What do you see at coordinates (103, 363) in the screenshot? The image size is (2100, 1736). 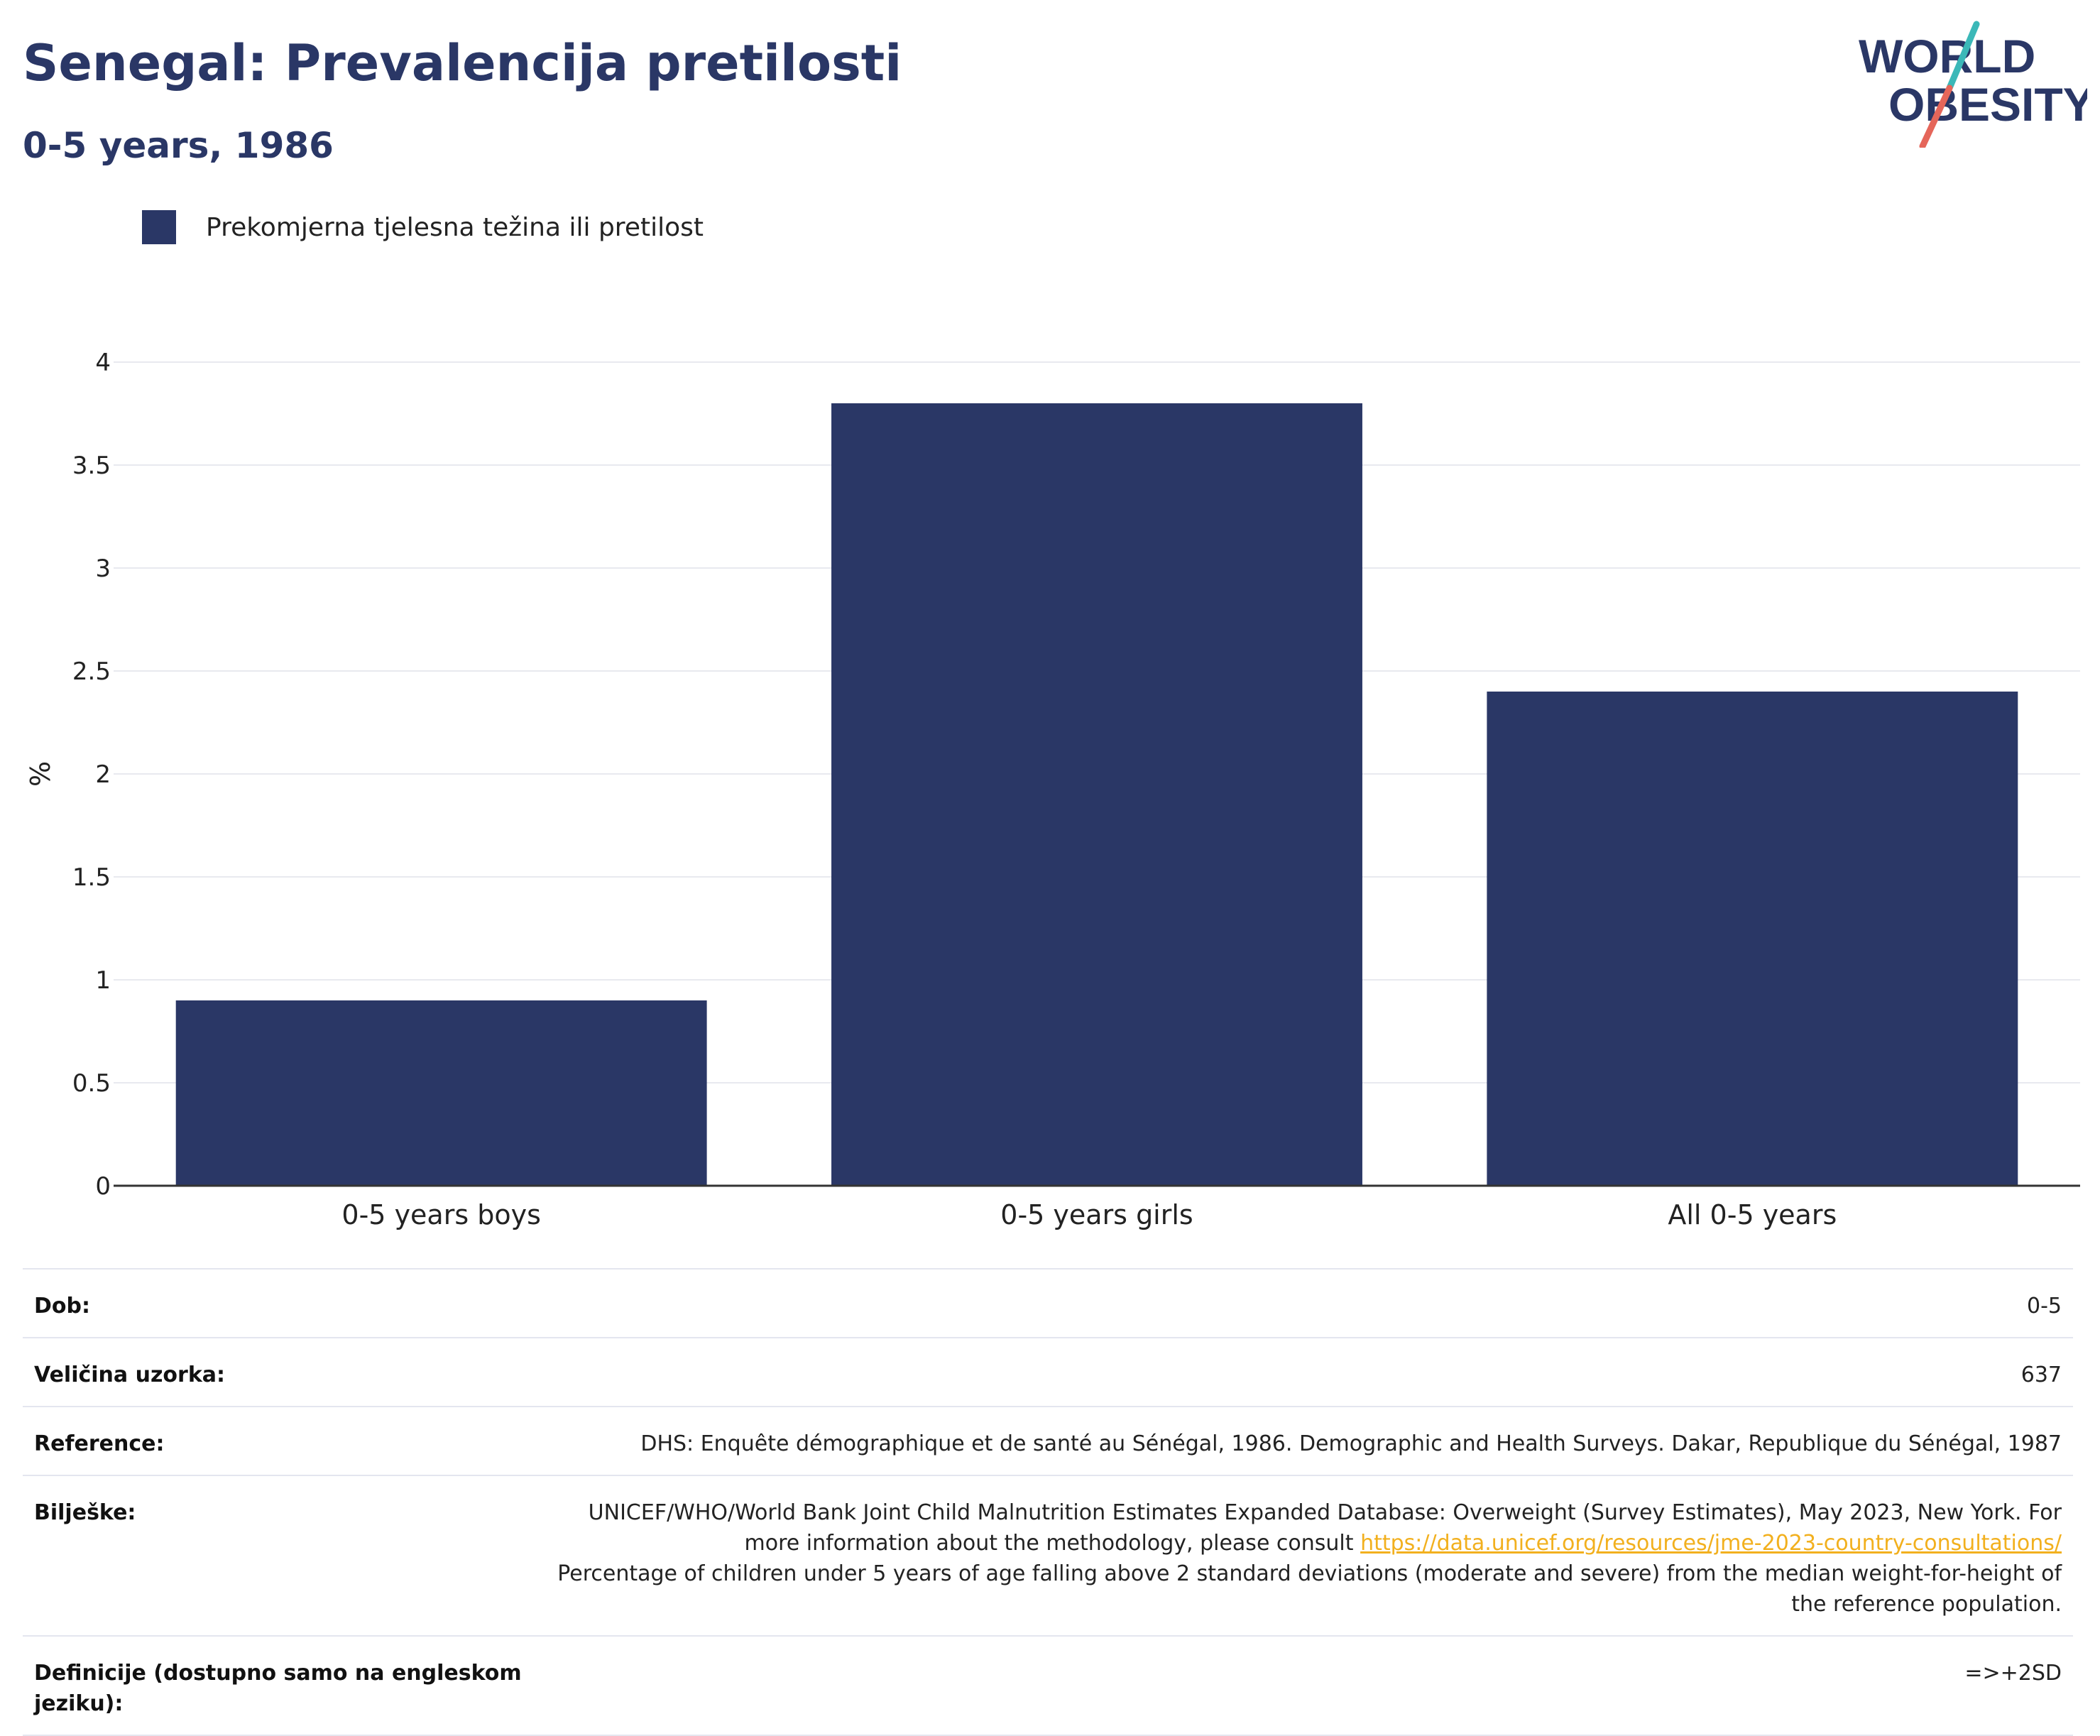 I see `y-tick-label: 4` at bounding box center [103, 363].